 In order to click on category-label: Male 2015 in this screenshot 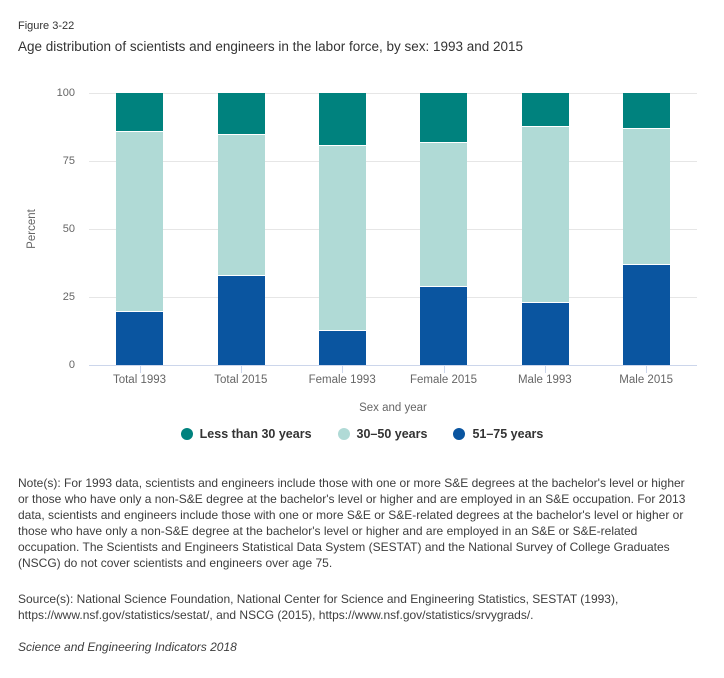, I will do `click(646, 380)`.